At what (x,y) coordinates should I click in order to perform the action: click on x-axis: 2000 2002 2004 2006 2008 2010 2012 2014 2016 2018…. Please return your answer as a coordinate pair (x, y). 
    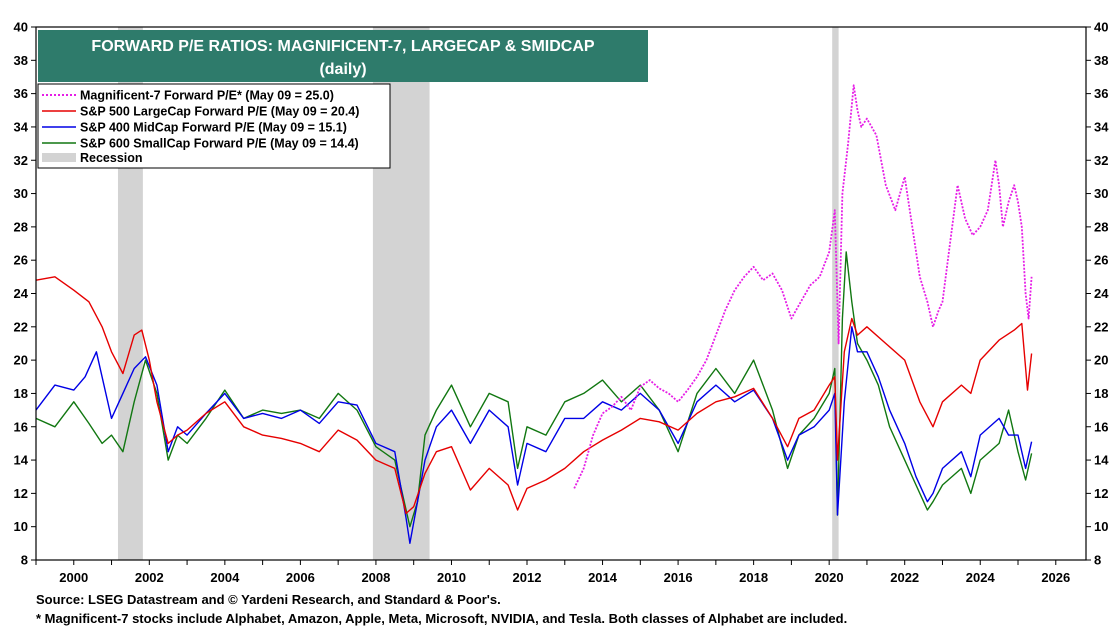
    Looking at the image, I should click on (552, 572).